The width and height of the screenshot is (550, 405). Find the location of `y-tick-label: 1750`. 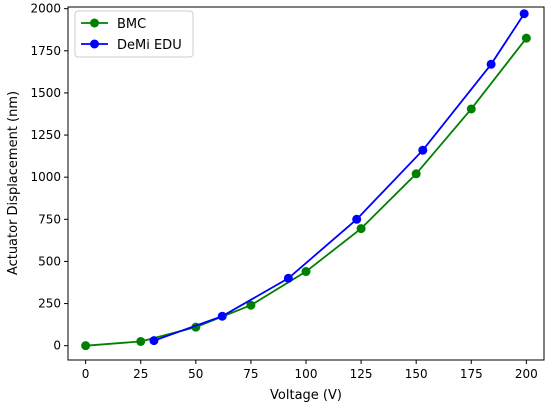

y-tick-label: 1750 is located at coordinates (45, 51).